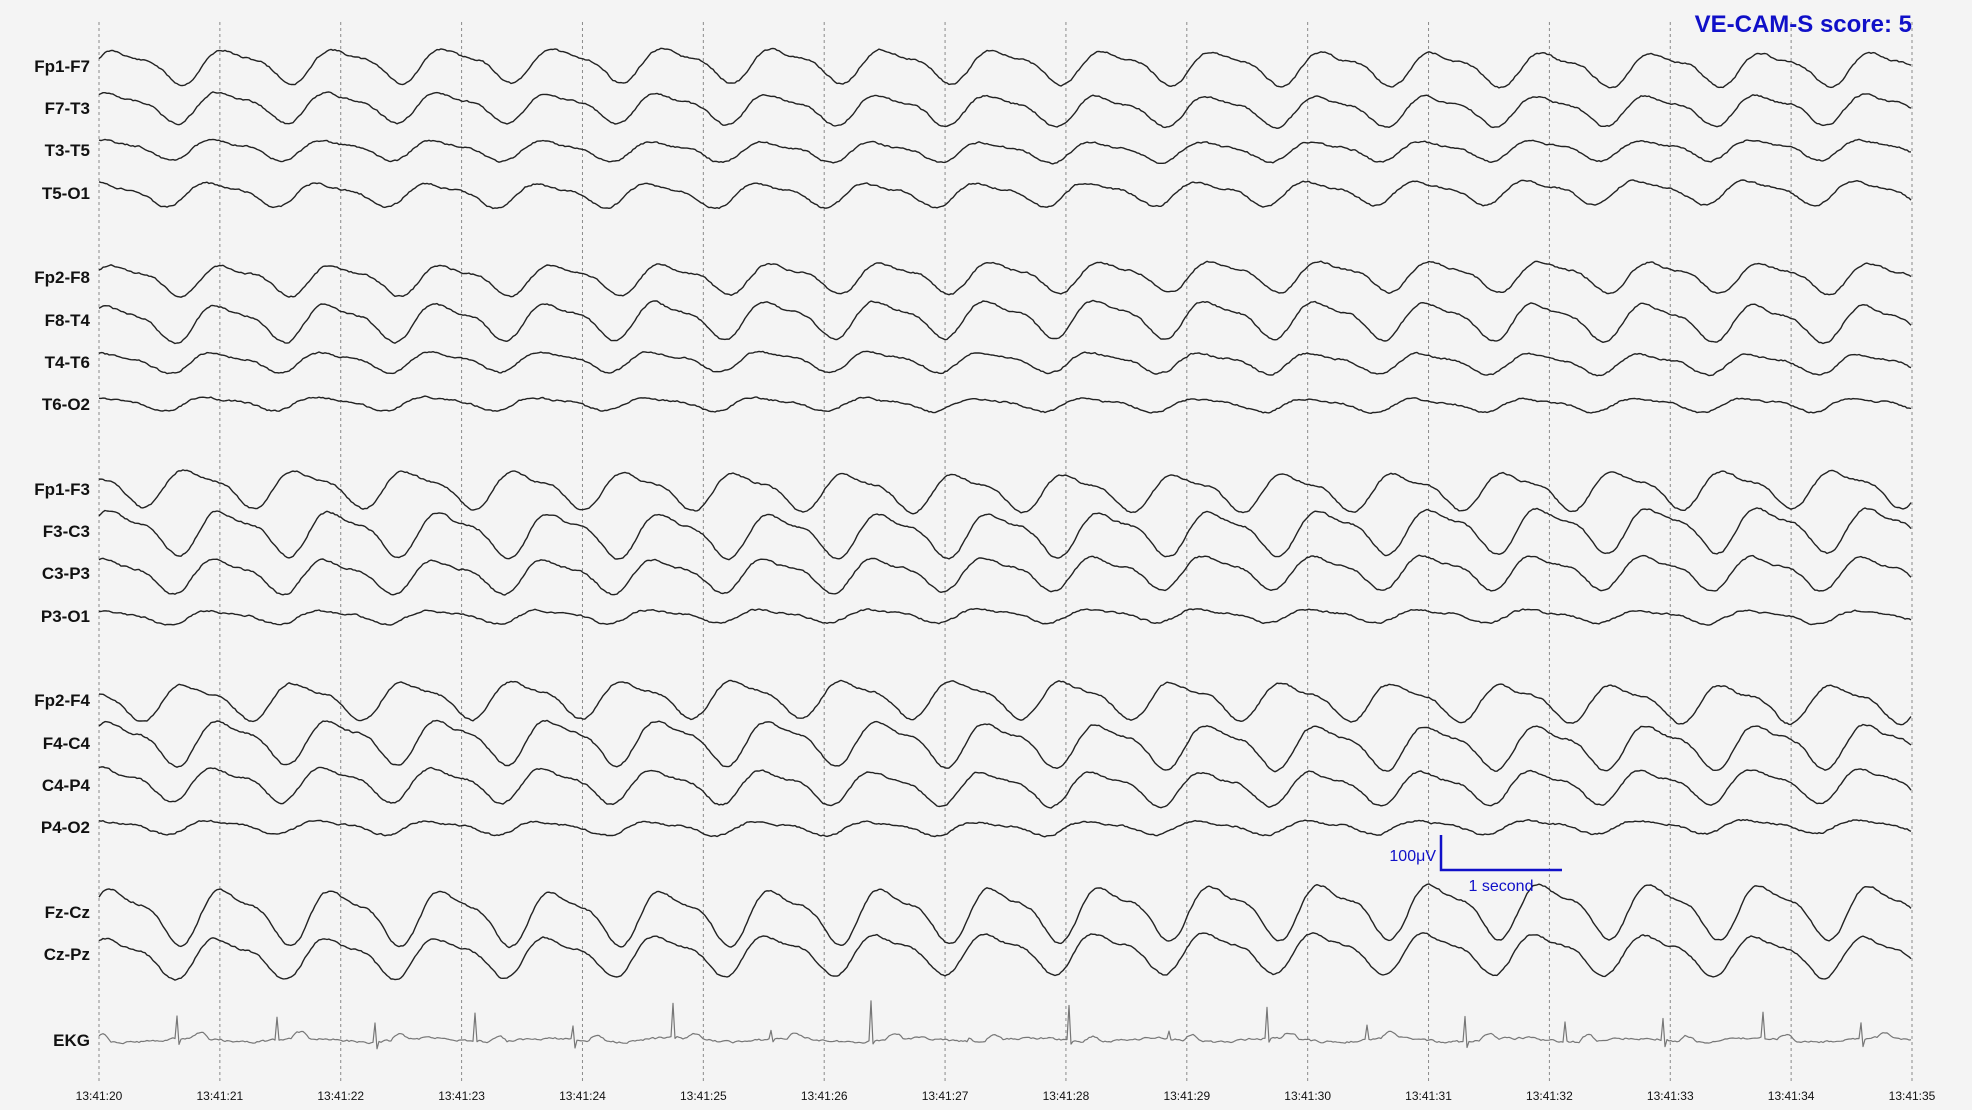 The image size is (1972, 1110). Describe the element at coordinates (1005, 194) in the screenshot. I see `trace-t5-o1` at that location.